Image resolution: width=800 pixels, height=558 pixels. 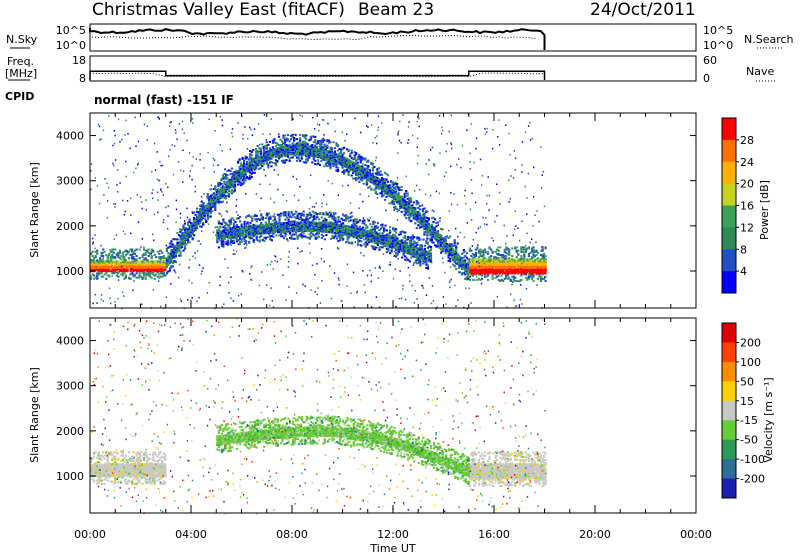 I want to click on noise-search-trace, so click(x=313, y=37).